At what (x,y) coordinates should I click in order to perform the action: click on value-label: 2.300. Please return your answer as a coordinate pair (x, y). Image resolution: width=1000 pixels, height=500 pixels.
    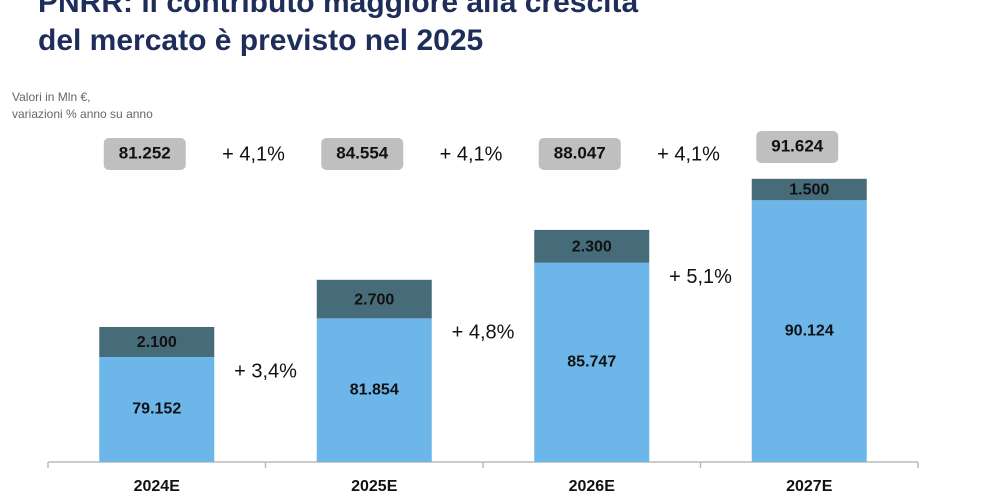
    Looking at the image, I should click on (592, 247).